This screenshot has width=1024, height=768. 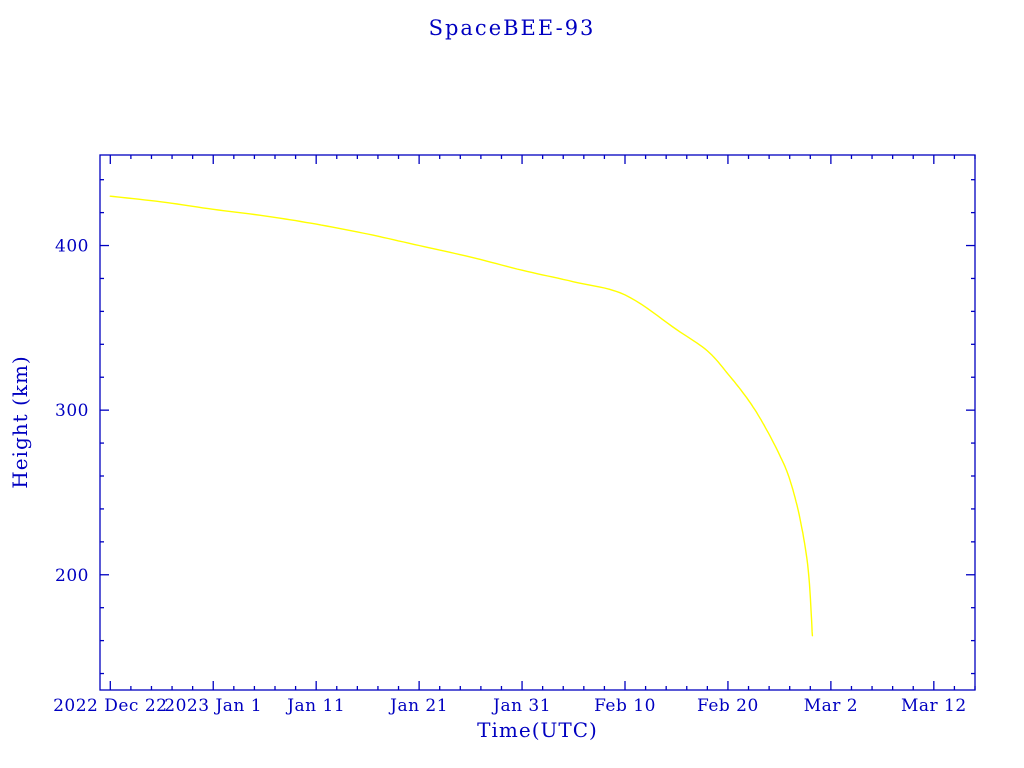 I want to click on x-tick-label: Jan 11, so click(x=315, y=706).